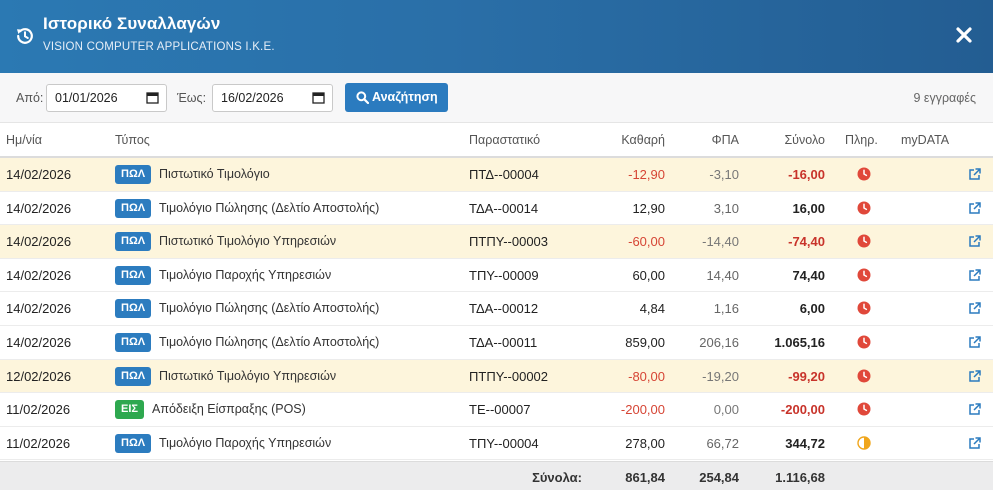 The height and width of the screenshot is (490, 993). Describe the element at coordinates (719, 342) in the screenshot. I see `row-vat: 206,16` at that location.